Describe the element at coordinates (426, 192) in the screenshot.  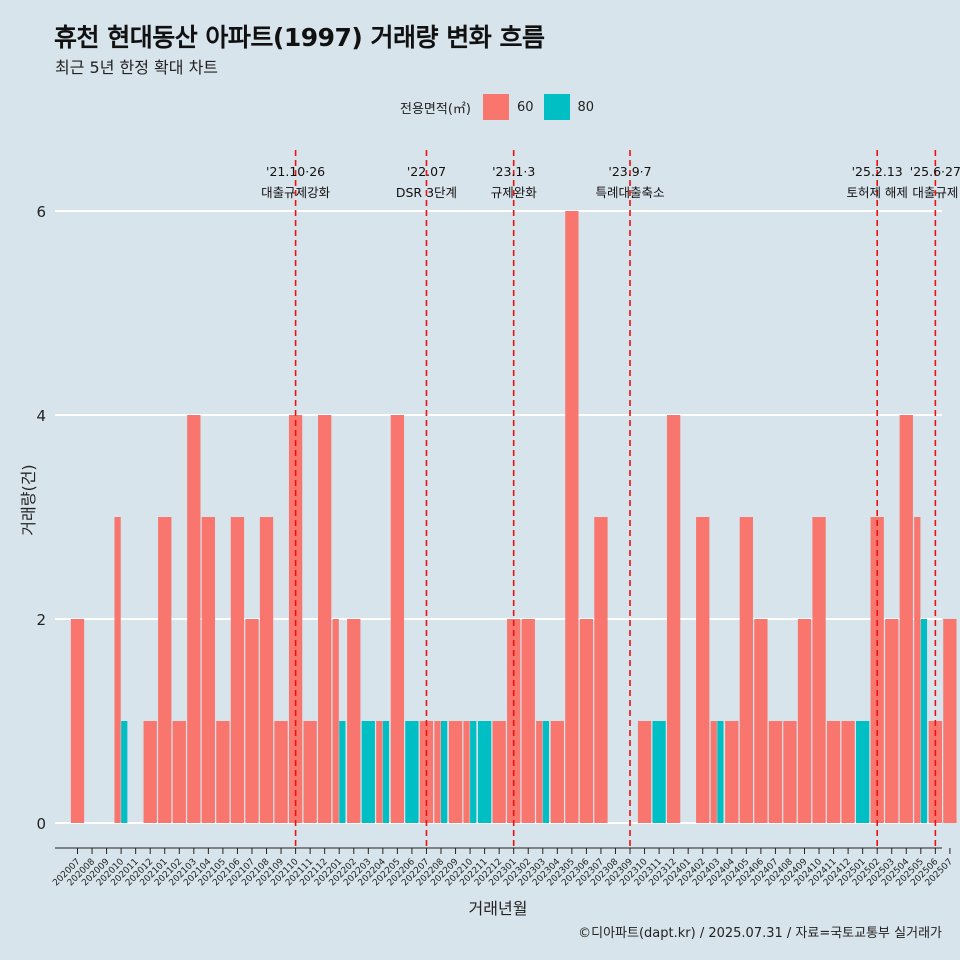
I see `event-desc-label: DSR 3단계` at that location.